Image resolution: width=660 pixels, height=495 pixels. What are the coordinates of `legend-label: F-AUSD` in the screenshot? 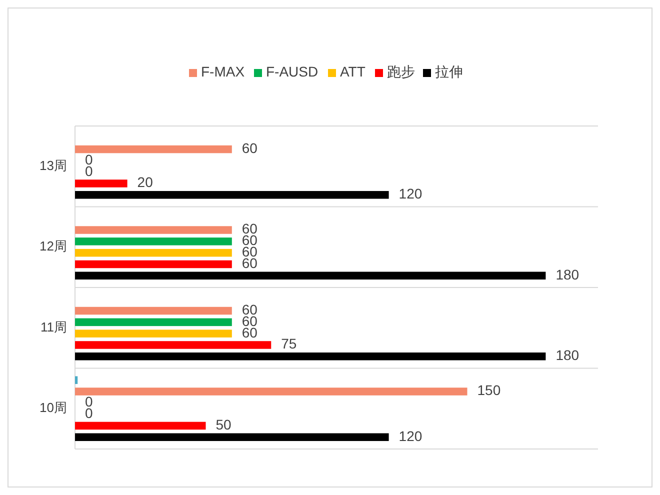 It's located at (292, 72).